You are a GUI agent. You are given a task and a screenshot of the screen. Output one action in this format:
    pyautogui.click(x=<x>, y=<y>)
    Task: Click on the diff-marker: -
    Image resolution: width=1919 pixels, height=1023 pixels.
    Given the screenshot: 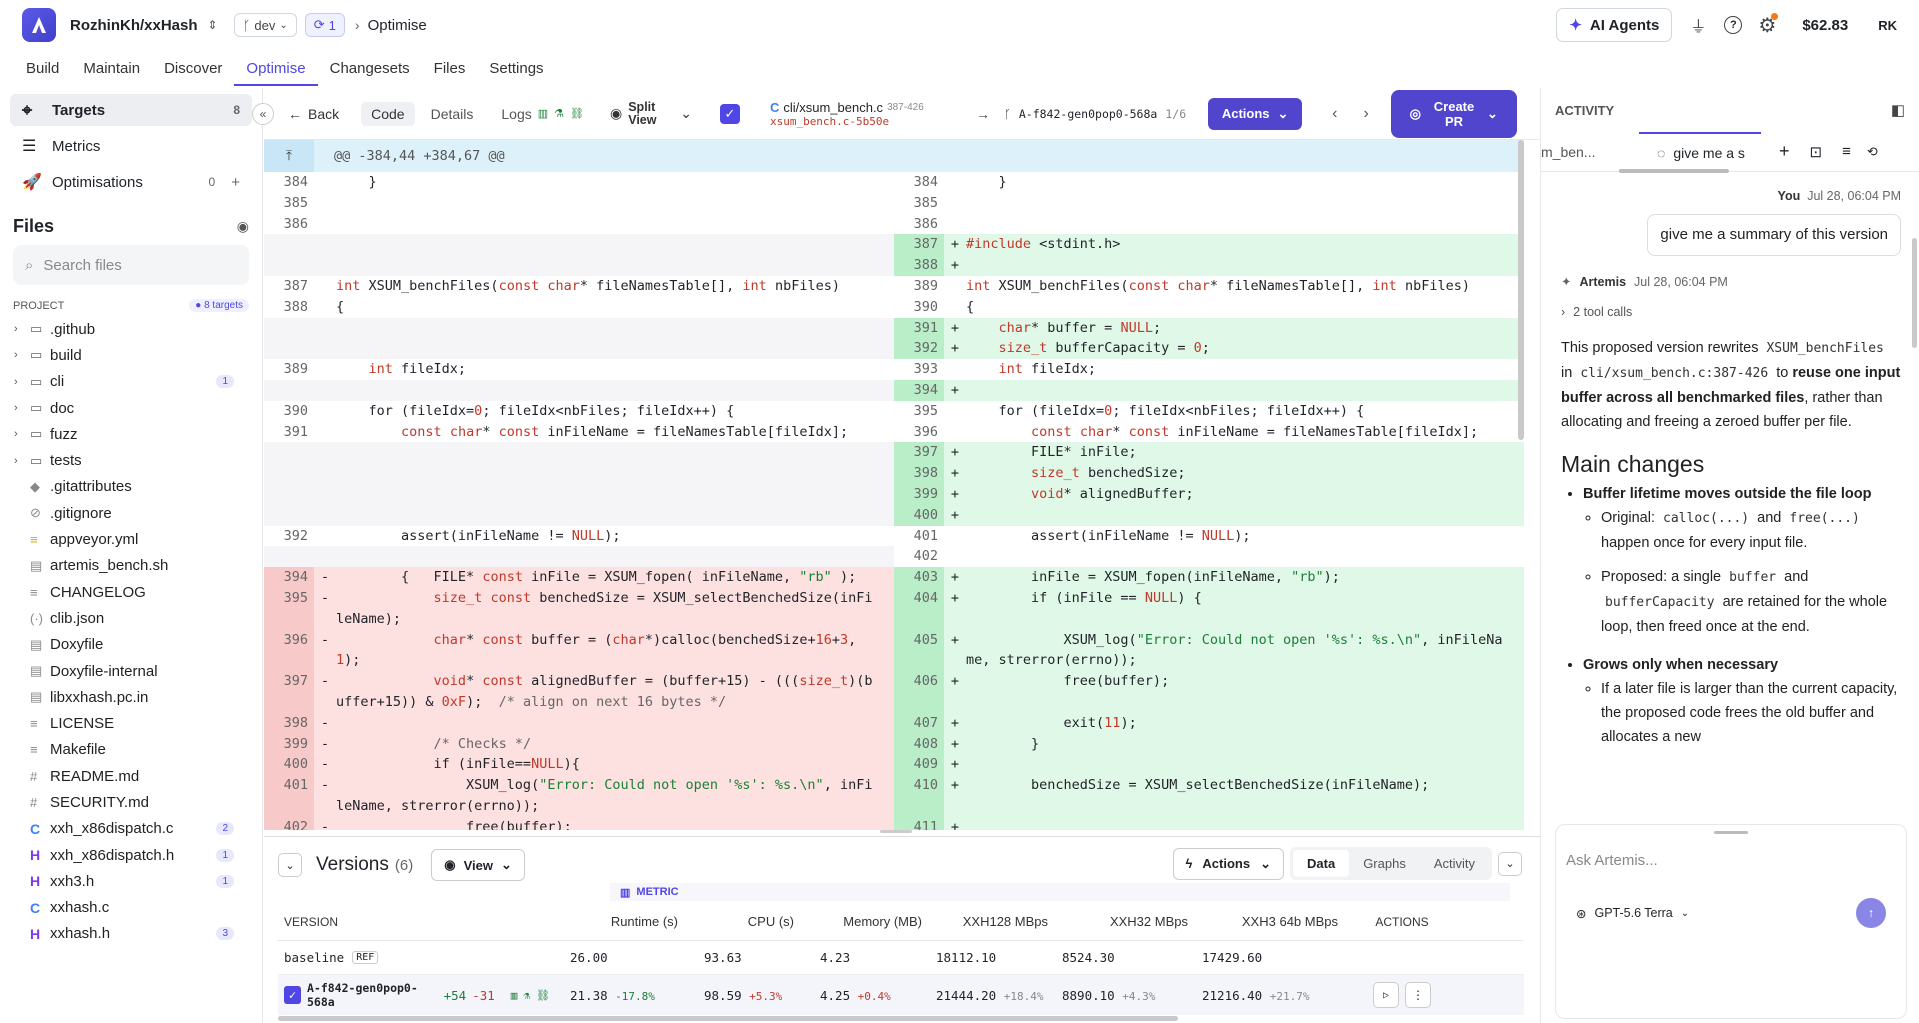 What is the action you would take?
    pyautogui.click(x=325, y=681)
    